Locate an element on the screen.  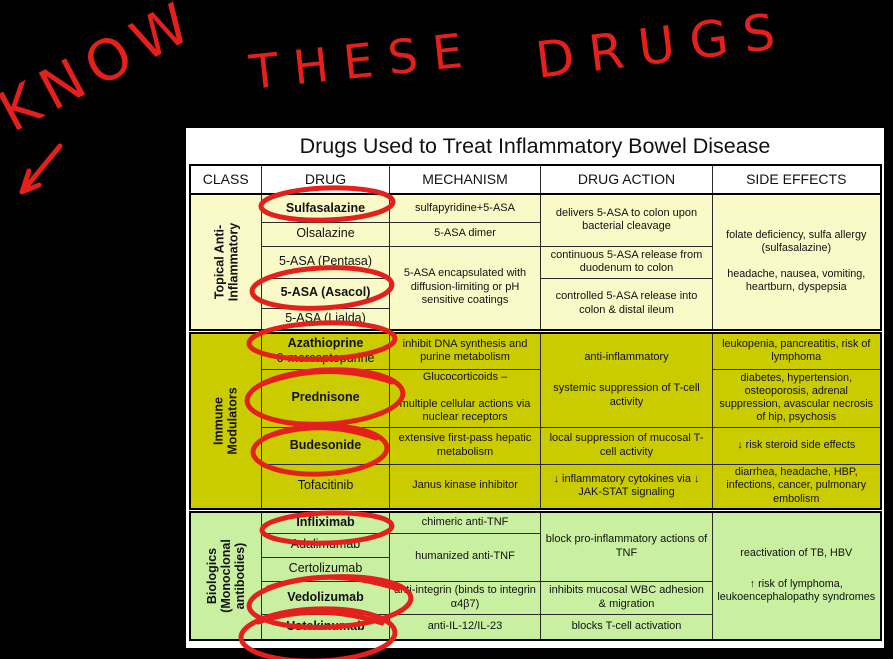
mechanism-cell: chimeric anti-TNF is located at coordinates (465, 520).